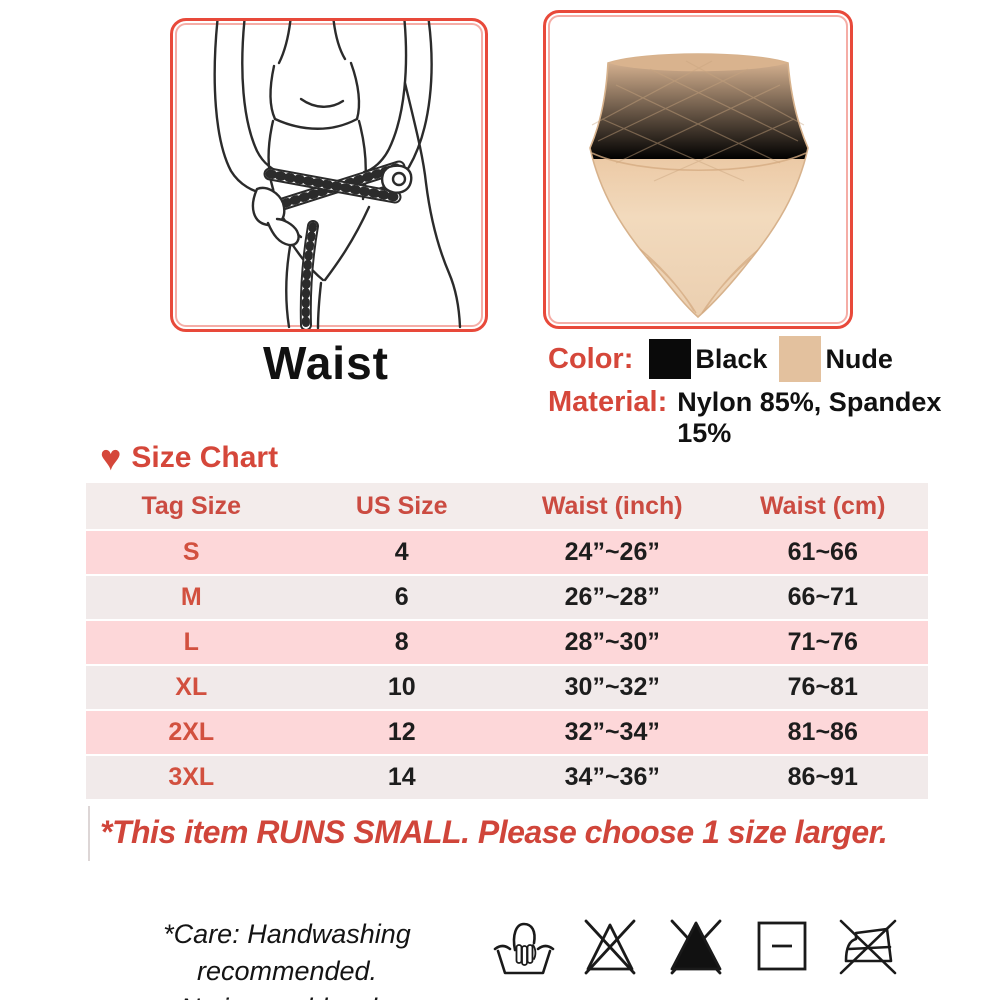  Describe the element at coordinates (859, 358) in the screenshot. I see `nude-swatch-label: Nude` at that location.